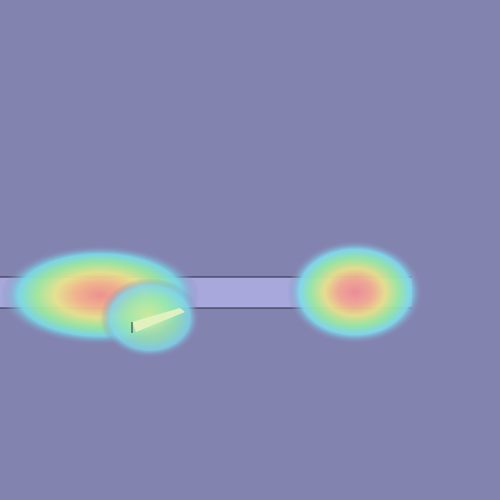  What do you see at coordinates (355, 292) in the screenshot?
I see `heat-blob` at bounding box center [355, 292].